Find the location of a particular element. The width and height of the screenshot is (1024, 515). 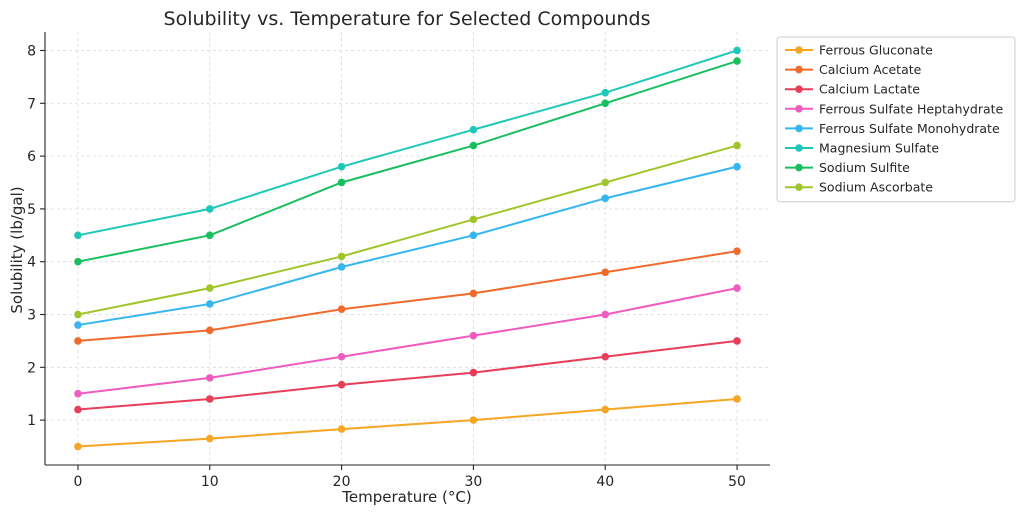

legend-item: Magnesium Sulfate is located at coordinates (862, 148).